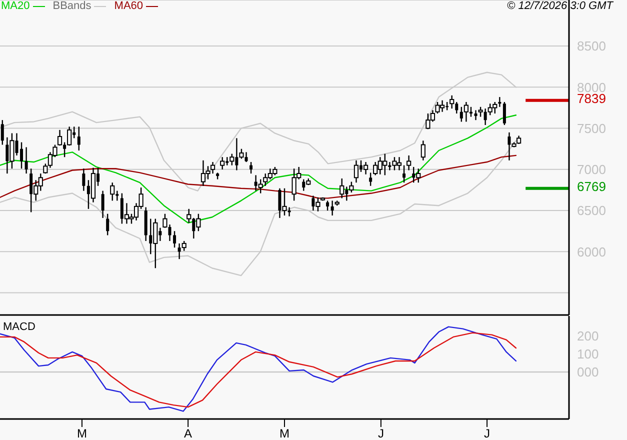  What do you see at coordinates (591, 186) in the screenshot?
I see `ref-line-label: 6769` at bounding box center [591, 186].